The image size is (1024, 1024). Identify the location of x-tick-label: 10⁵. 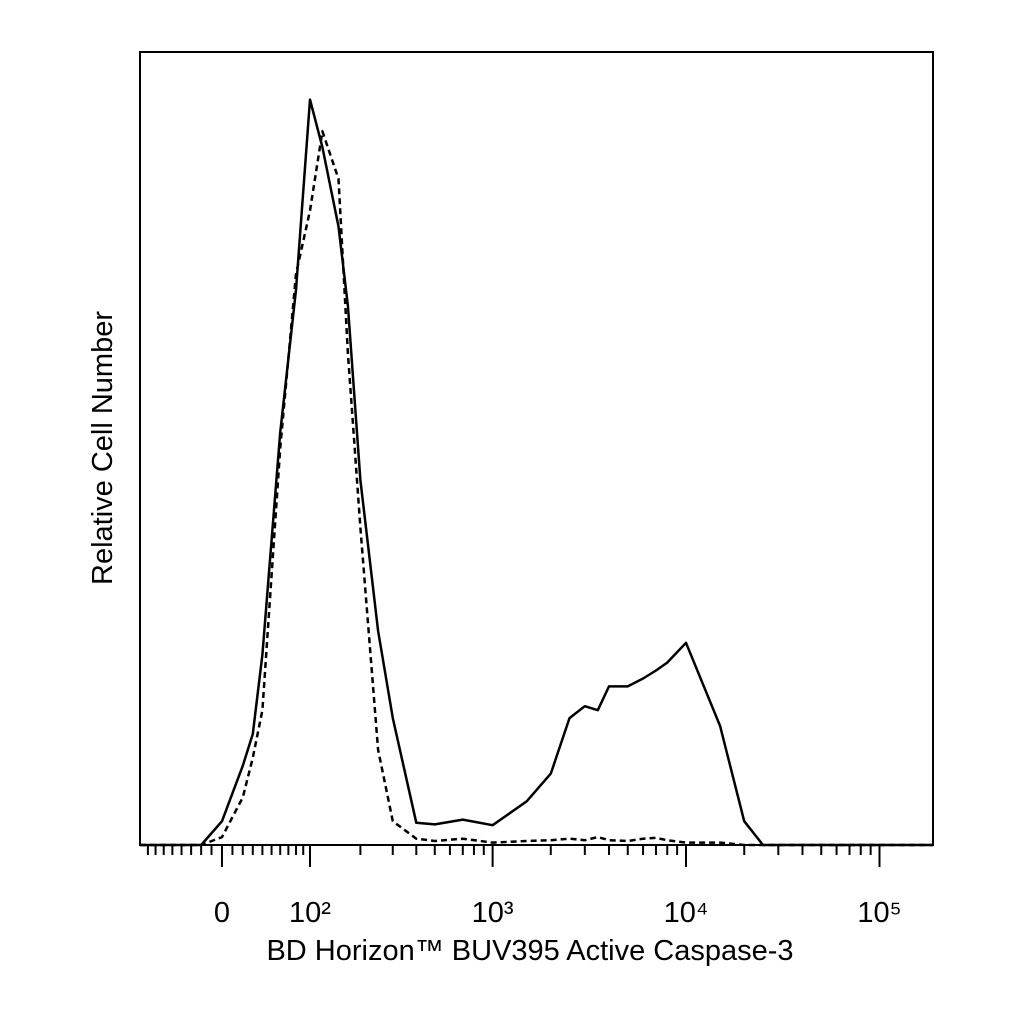
(879, 913).